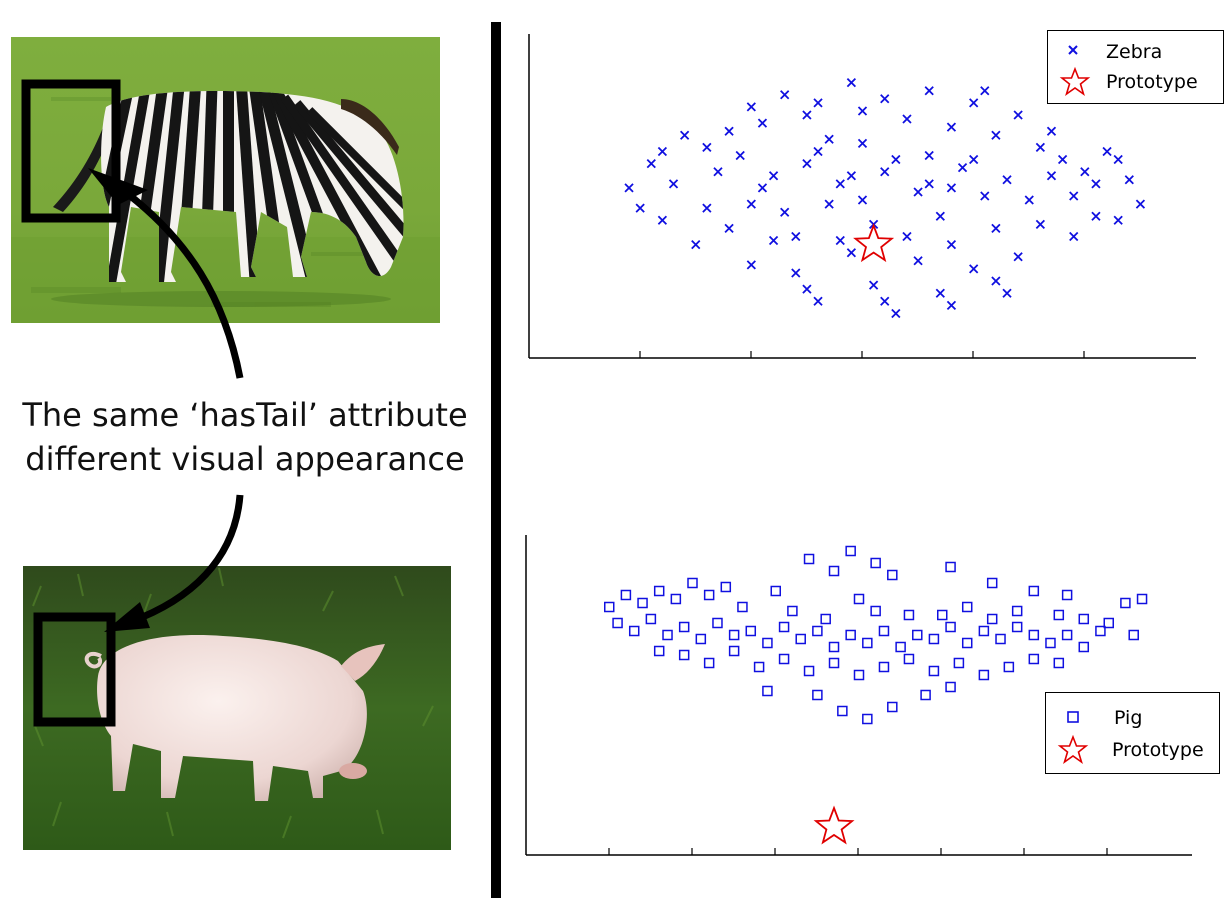  What do you see at coordinates (245, 415) in the screenshot?
I see `caption-line-1: The same ‘hasTail’ attribute` at bounding box center [245, 415].